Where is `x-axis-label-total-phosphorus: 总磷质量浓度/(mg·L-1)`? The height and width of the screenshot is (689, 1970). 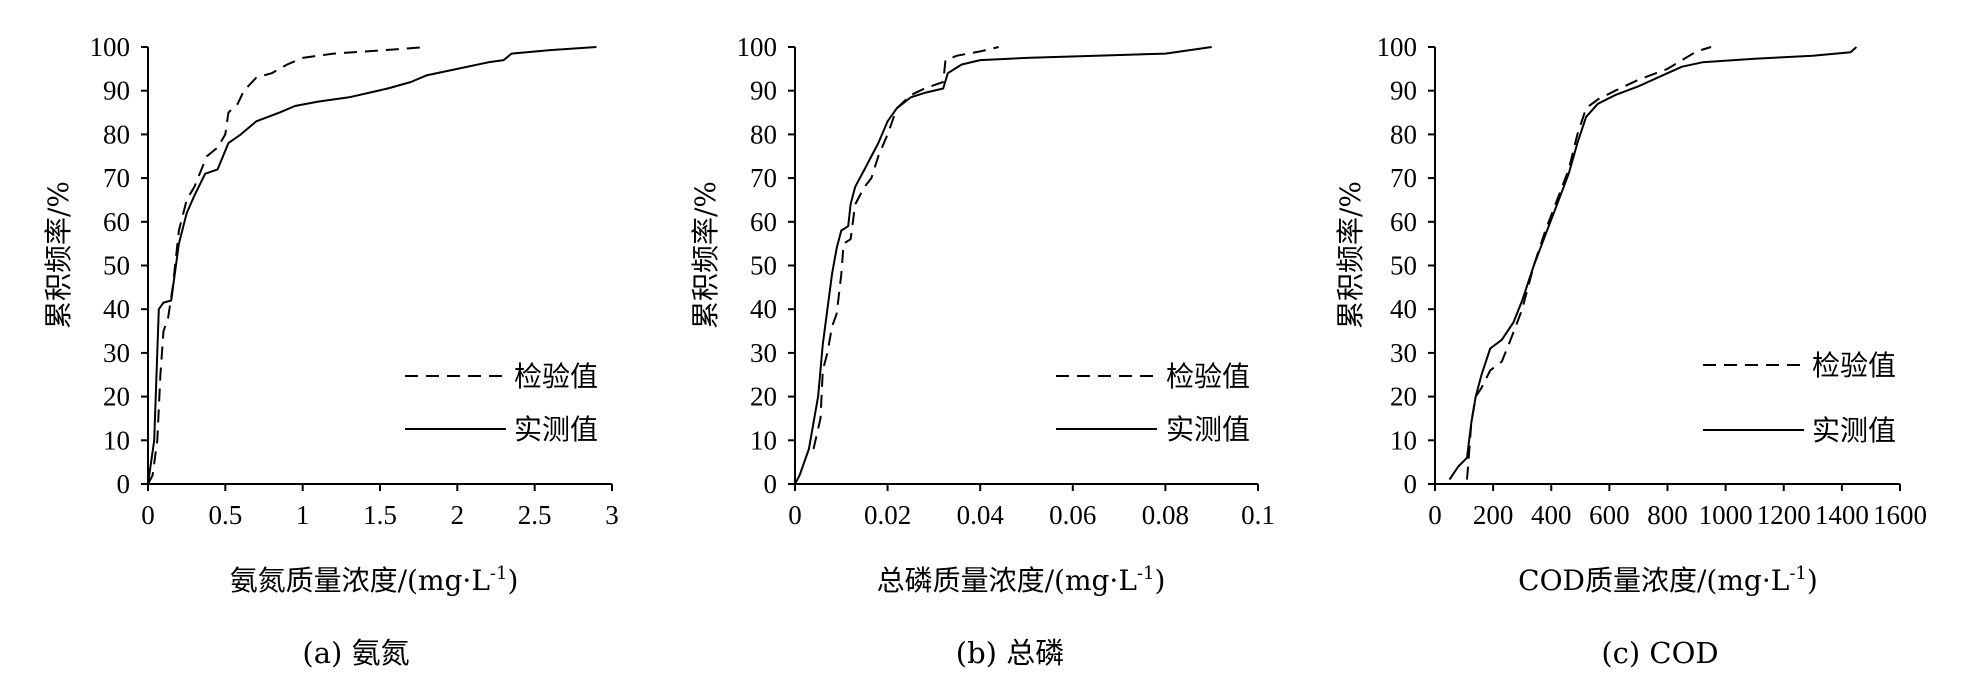 x-axis-label-total-phosphorus: 总磷质量浓度/(mg·L-1) is located at coordinates (1021, 580).